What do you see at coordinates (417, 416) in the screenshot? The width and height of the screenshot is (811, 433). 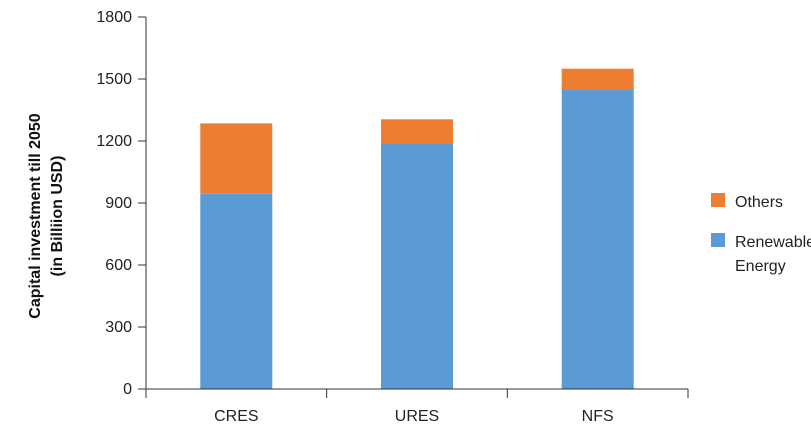 I see `x-tick-label: URES` at bounding box center [417, 416].